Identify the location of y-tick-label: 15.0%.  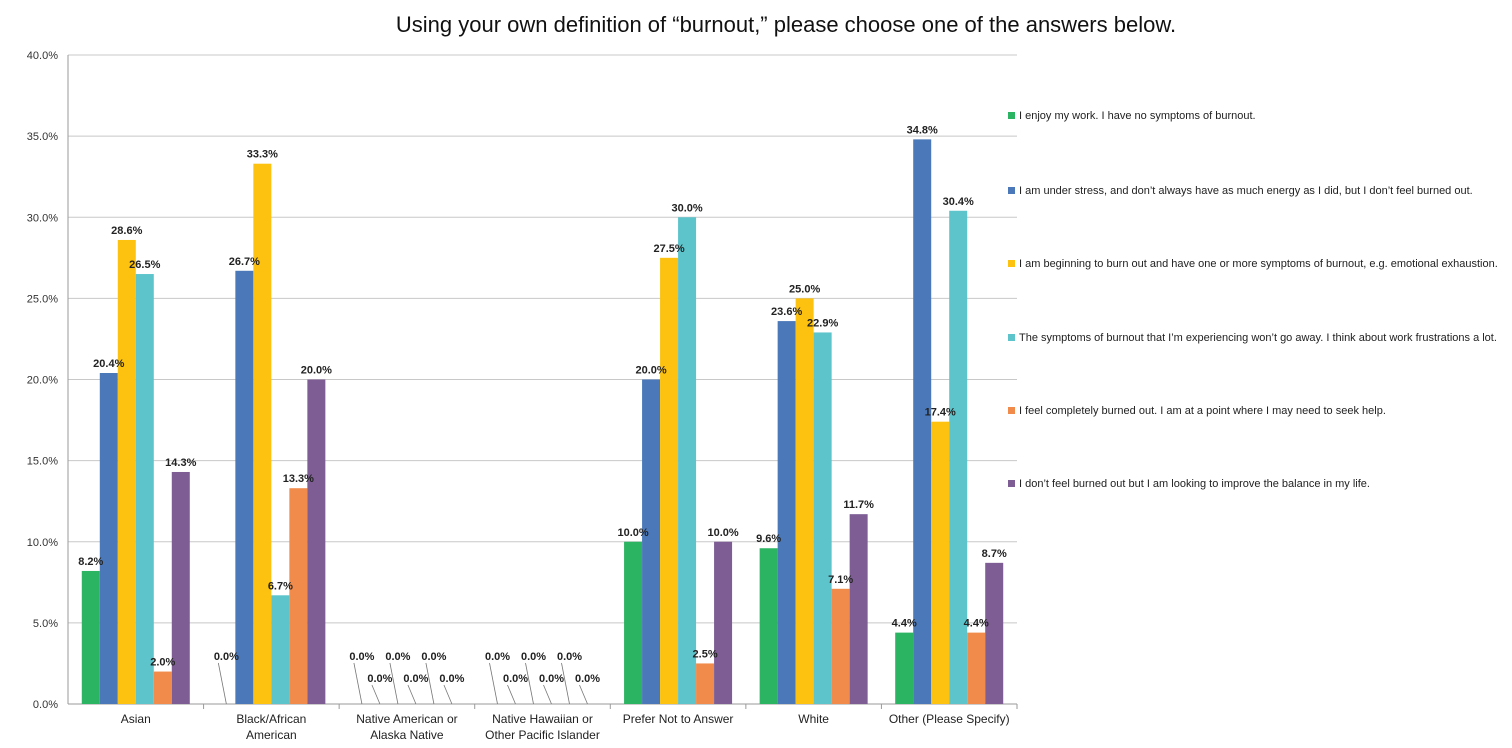
(42, 462).